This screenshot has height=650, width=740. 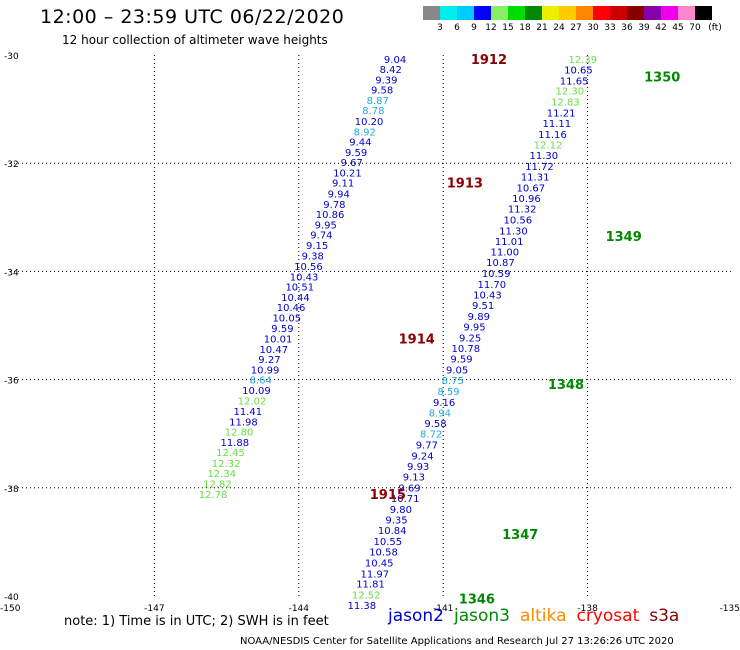 What do you see at coordinates (11, 273) in the screenshot?
I see `y-tick-label: -34` at bounding box center [11, 273].